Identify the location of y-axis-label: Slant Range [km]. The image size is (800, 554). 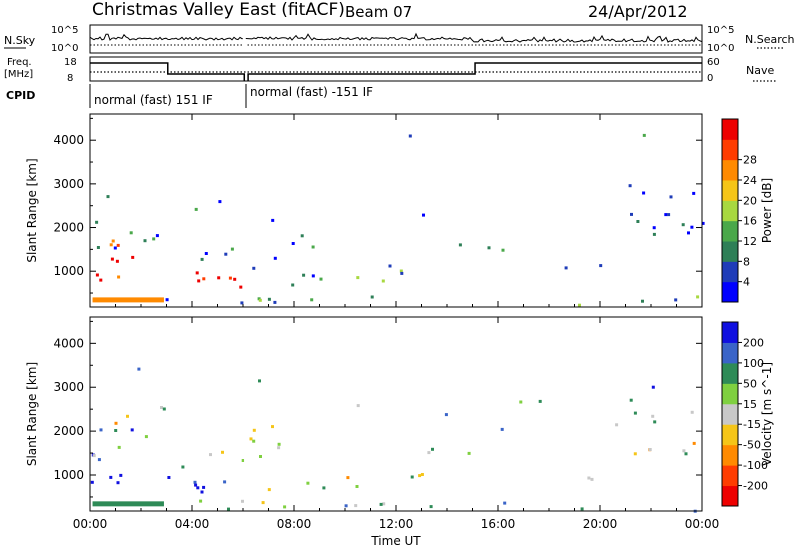
(32, 210).